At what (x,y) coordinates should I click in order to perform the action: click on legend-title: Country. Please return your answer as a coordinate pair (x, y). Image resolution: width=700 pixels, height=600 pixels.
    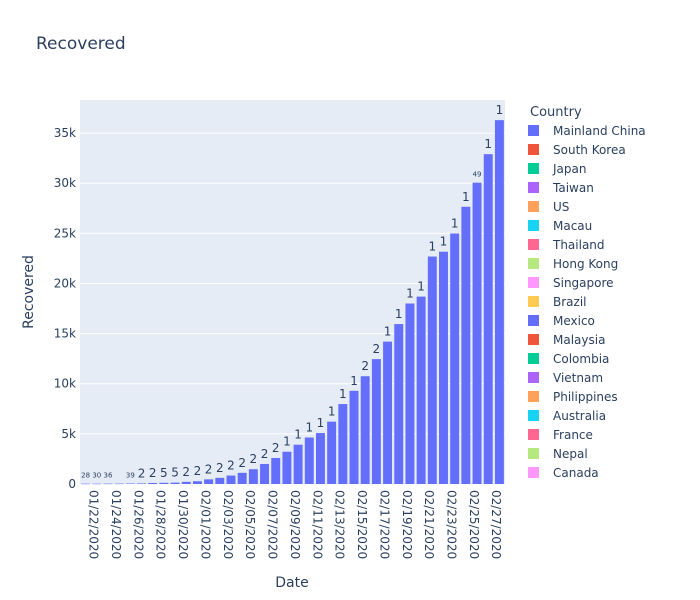
    Looking at the image, I should click on (556, 112).